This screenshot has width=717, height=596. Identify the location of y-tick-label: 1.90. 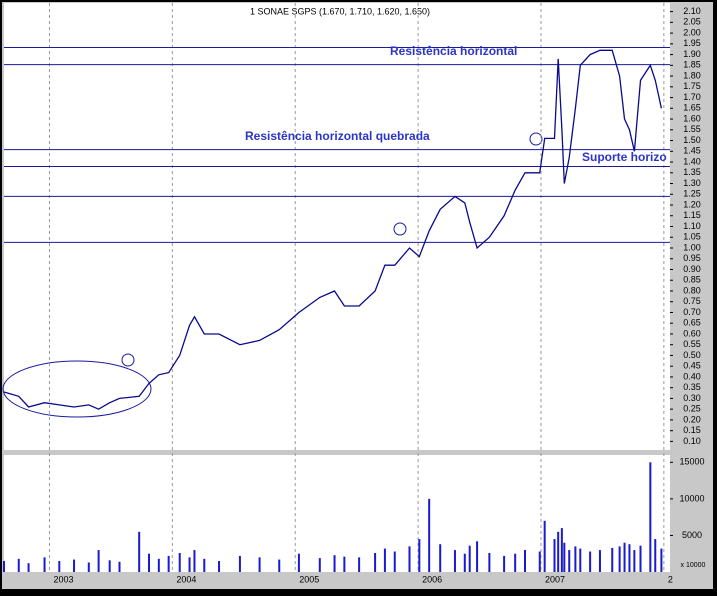
(692, 54).